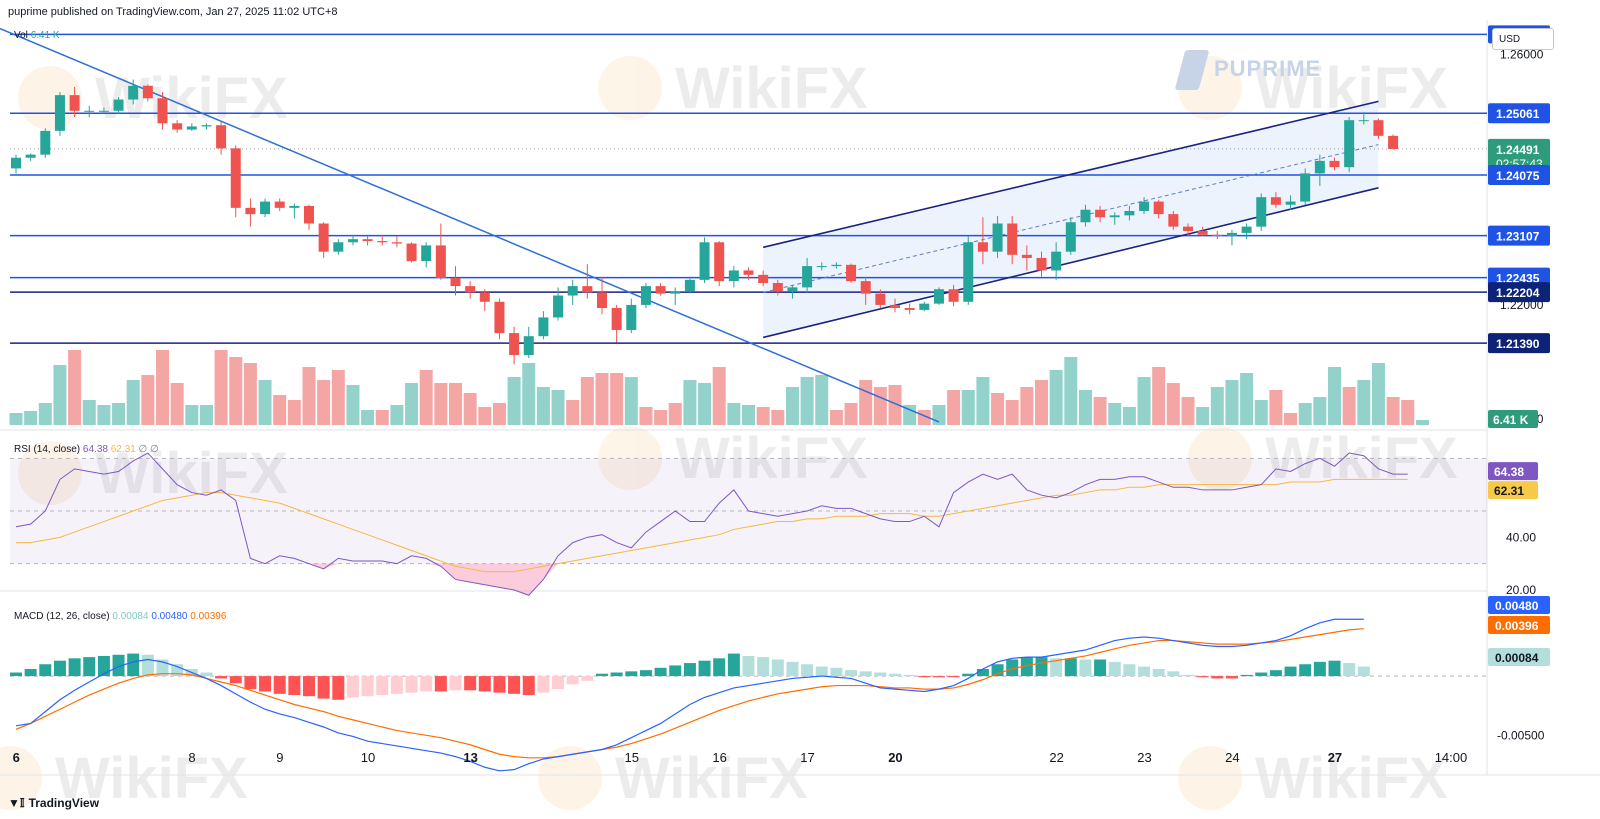 The height and width of the screenshot is (819, 1600). I want to click on price-label-value: 1.23107, so click(1518, 237).